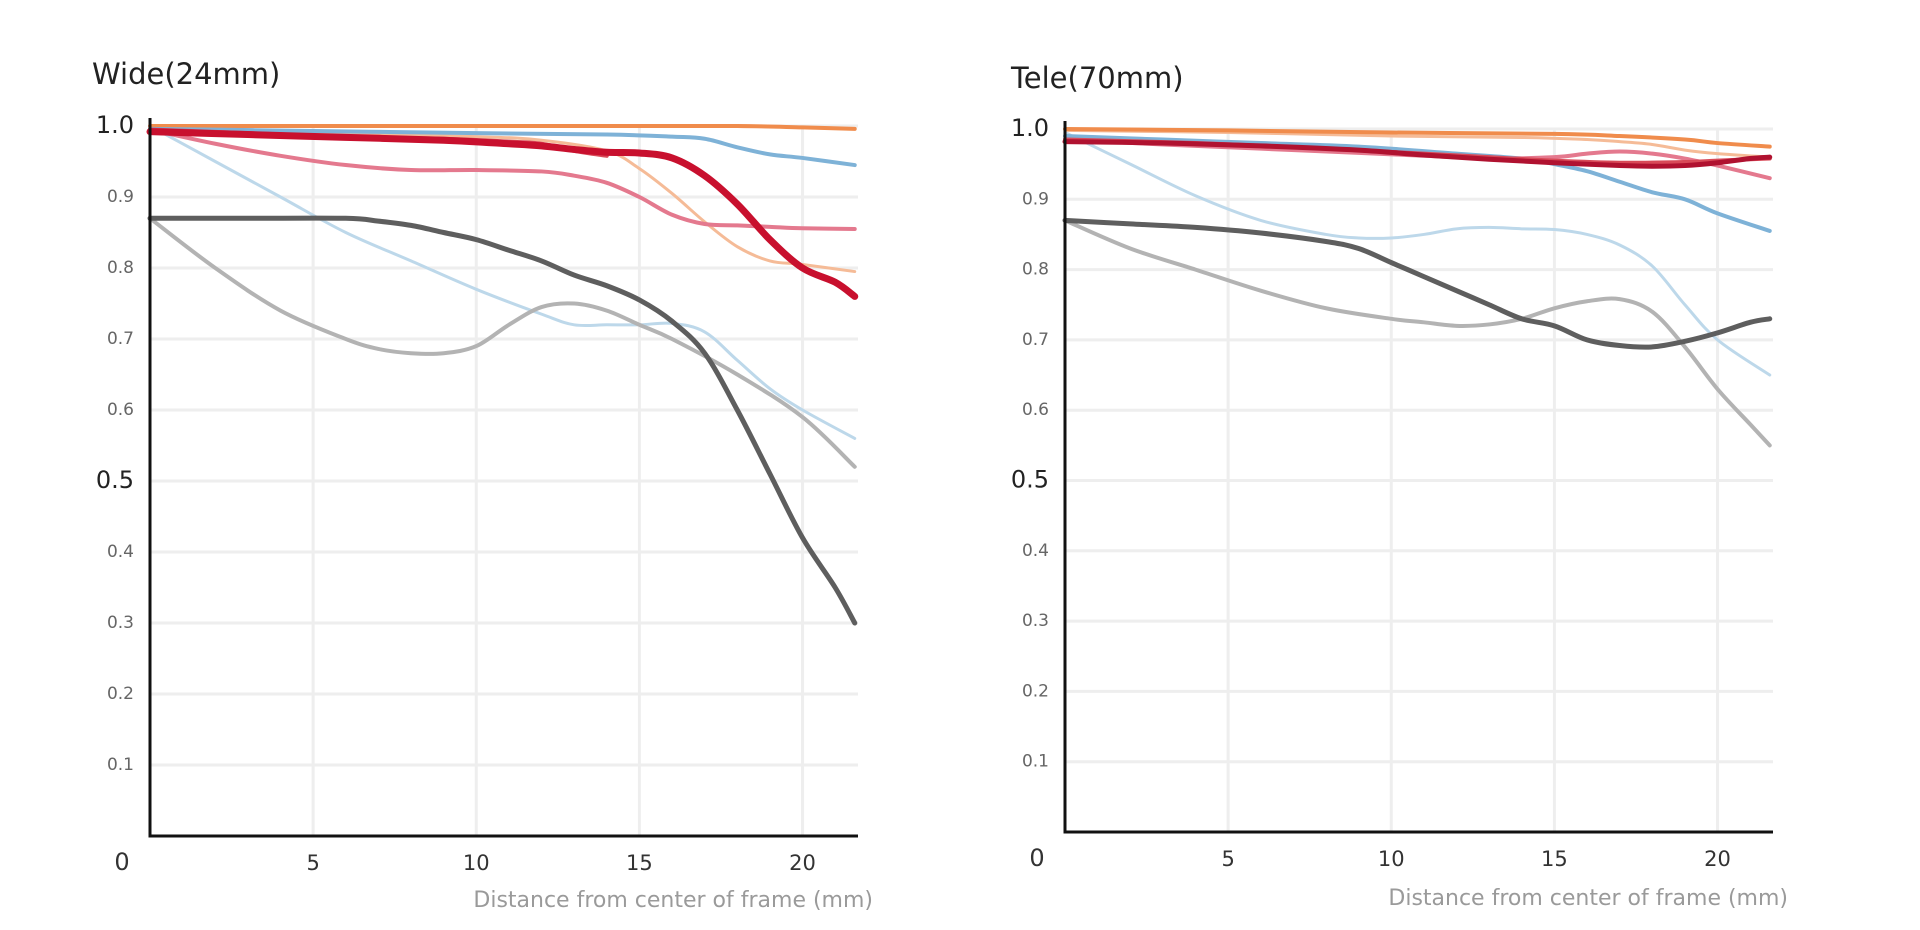 The width and height of the screenshot is (1920, 930). Describe the element at coordinates (120, 197) in the screenshot. I see `wide-y-tick-label: 0.9` at that location.